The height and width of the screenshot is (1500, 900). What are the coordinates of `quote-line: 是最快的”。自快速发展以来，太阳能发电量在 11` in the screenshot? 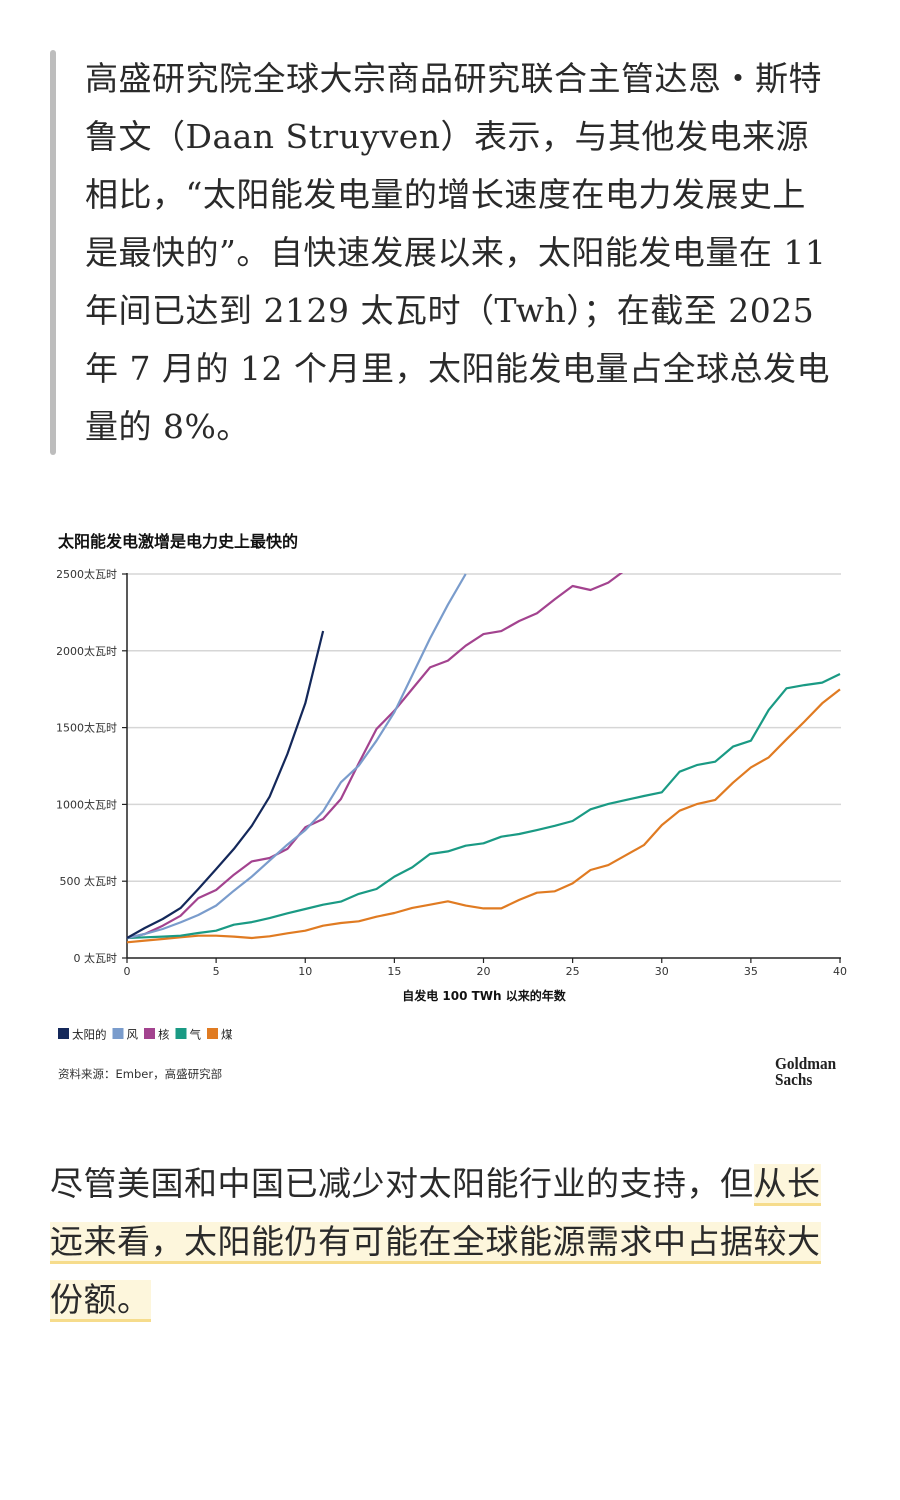 It's located at (456, 252).